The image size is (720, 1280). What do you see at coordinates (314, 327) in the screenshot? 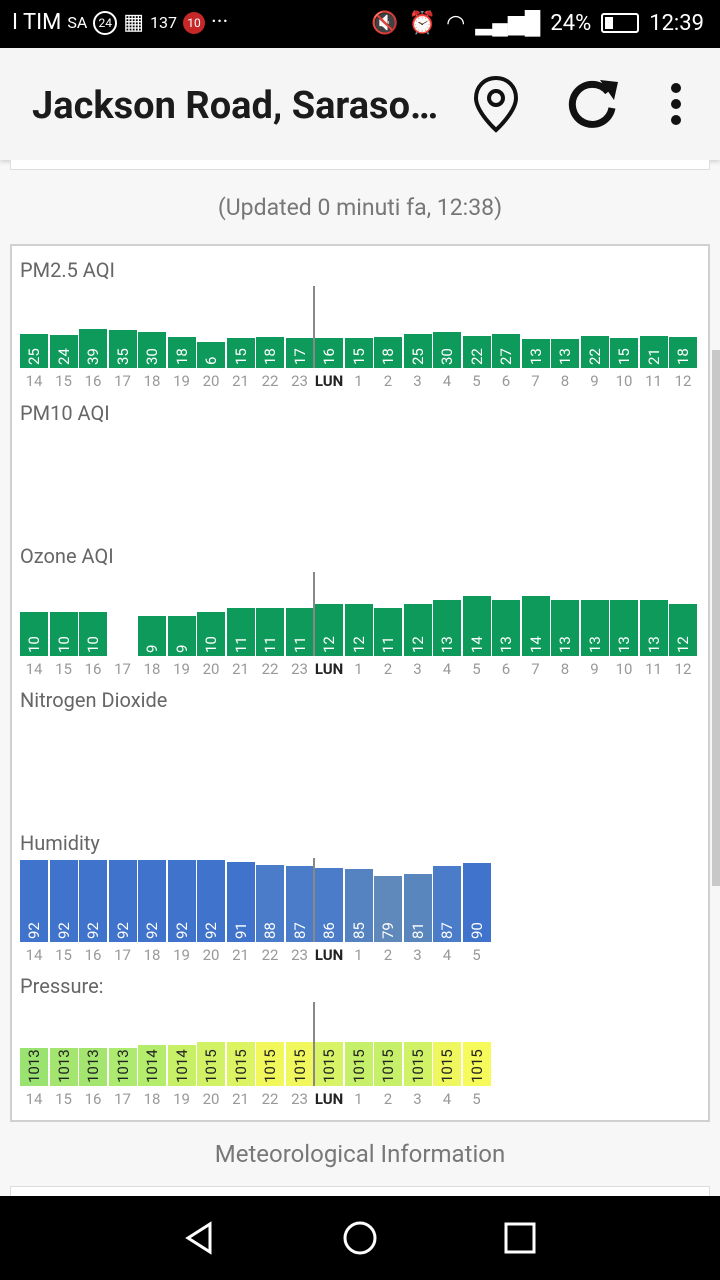
I see `current-time-marker` at bounding box center [314, 327].